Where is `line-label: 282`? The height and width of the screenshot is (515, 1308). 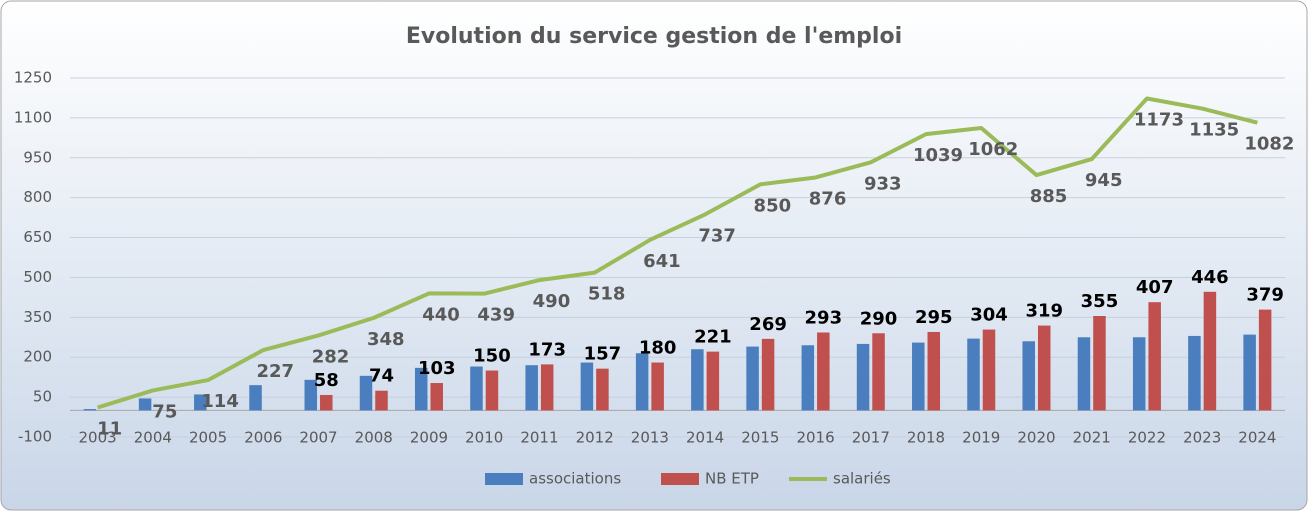 line-label: 282 is located at coordinates (331, 356).